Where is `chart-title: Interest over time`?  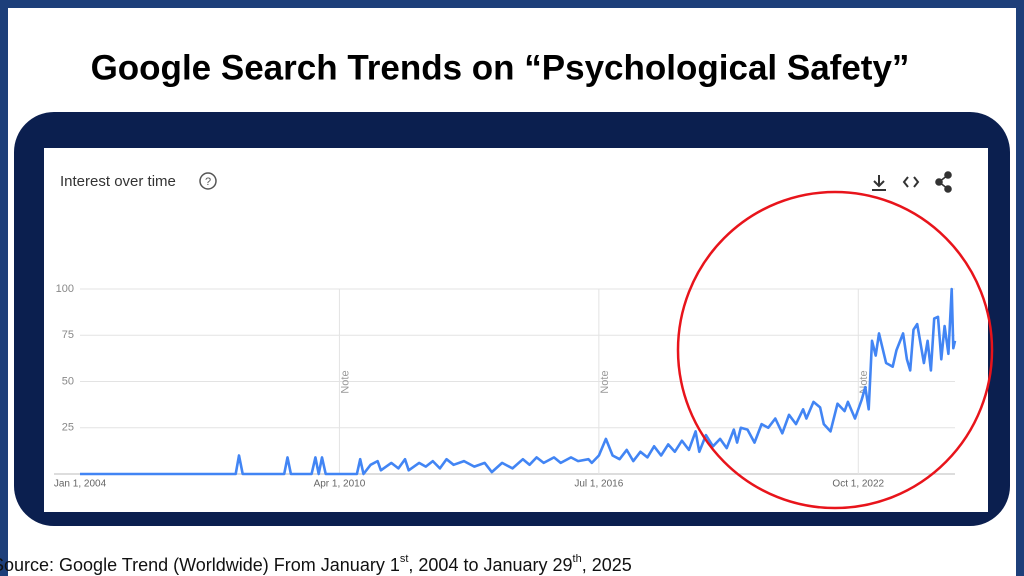
chart-title: Interest over time is located at coordinates (118, 181).